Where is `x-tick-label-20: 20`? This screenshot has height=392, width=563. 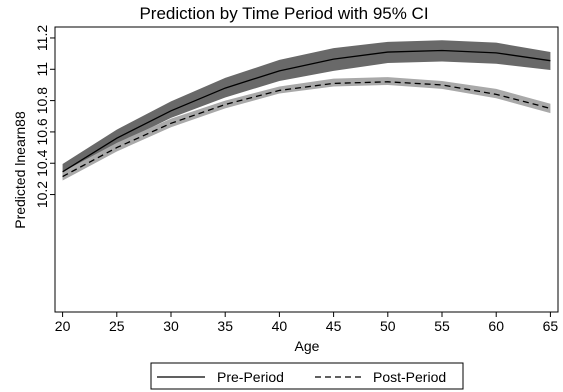 x-tick-label-20: 20 is located at coordinates (63, 326).